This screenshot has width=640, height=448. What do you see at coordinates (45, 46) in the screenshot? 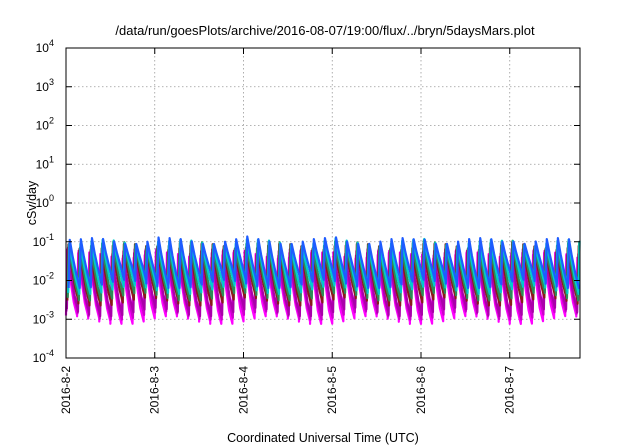
I see `y-tick-label: 10⁴` at bounding box center [45, 46].